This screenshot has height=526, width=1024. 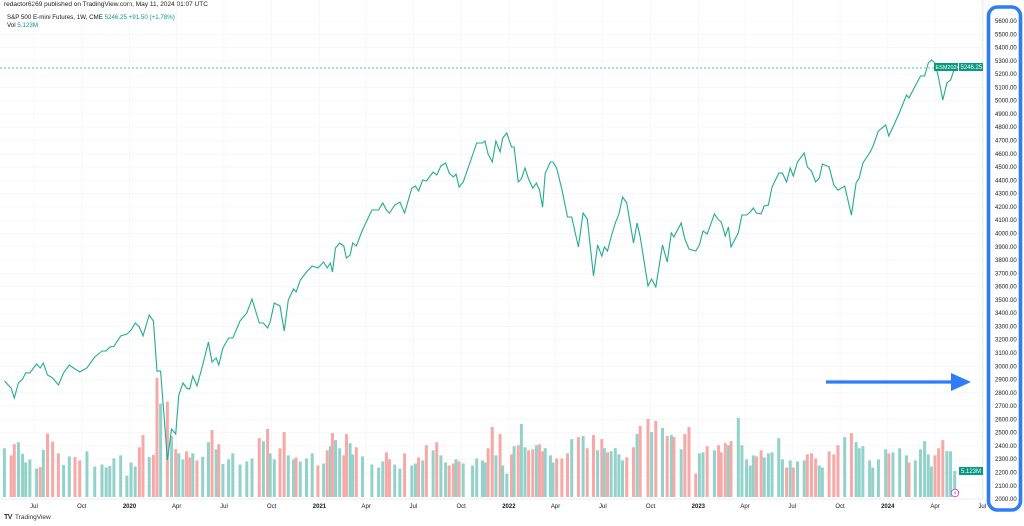 I want to click on price-tick-label: 4600.00, so click(x=1006, y=155).